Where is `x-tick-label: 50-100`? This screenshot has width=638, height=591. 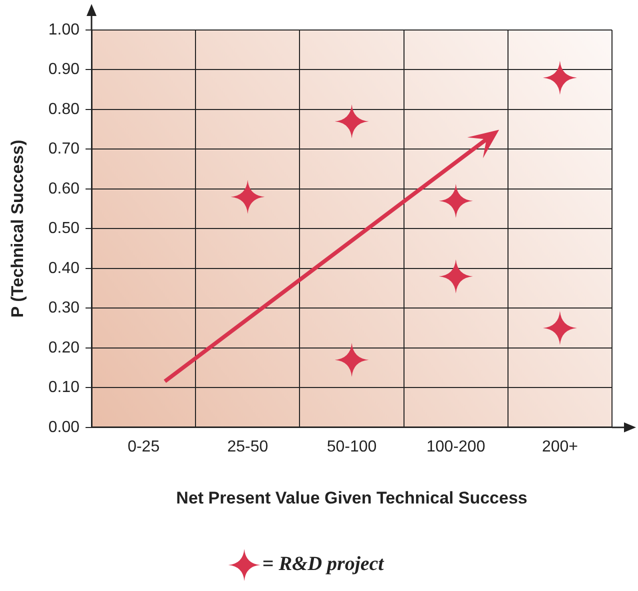
x-tick-label: 50-100 is located at coordinates (351, 447).